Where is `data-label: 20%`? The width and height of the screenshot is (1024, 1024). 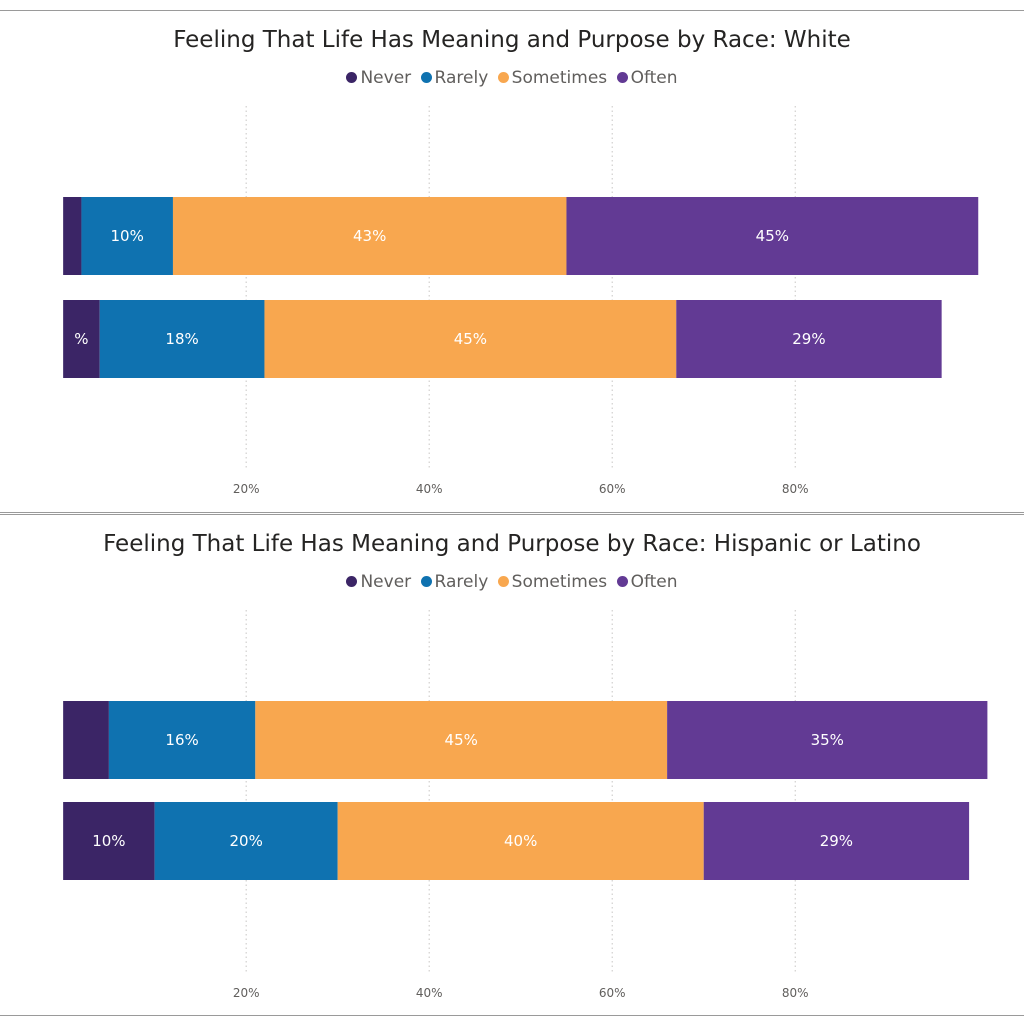 data-label: 20% is located at coordinates (245, 841).